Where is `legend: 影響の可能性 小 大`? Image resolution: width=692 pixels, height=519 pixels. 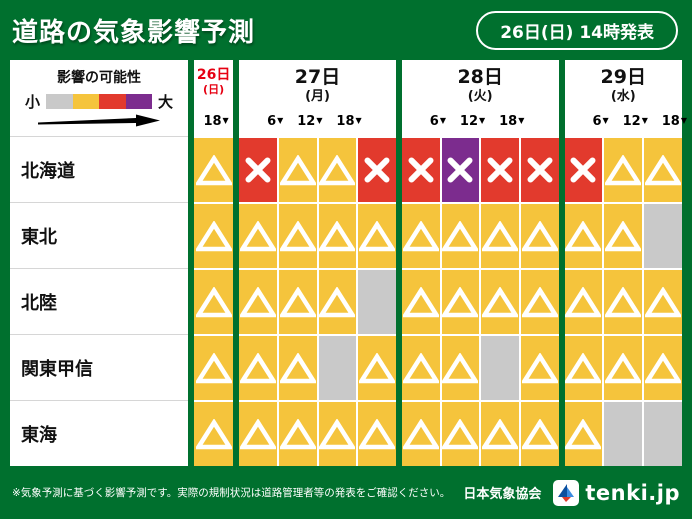 legend: 影響の可能性 小 大 is located at coordinates (99, 98).